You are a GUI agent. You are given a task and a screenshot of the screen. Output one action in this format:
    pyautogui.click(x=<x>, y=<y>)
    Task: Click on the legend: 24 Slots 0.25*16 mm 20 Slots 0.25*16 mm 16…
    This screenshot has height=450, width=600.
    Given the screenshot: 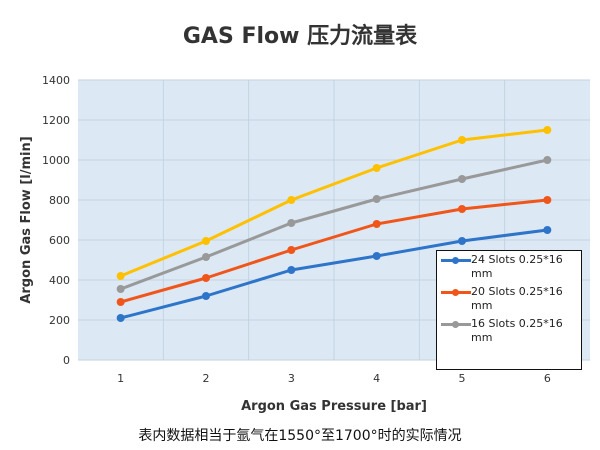 What is the action you would take?
    pyautogui.click(x=509, y=310)
    